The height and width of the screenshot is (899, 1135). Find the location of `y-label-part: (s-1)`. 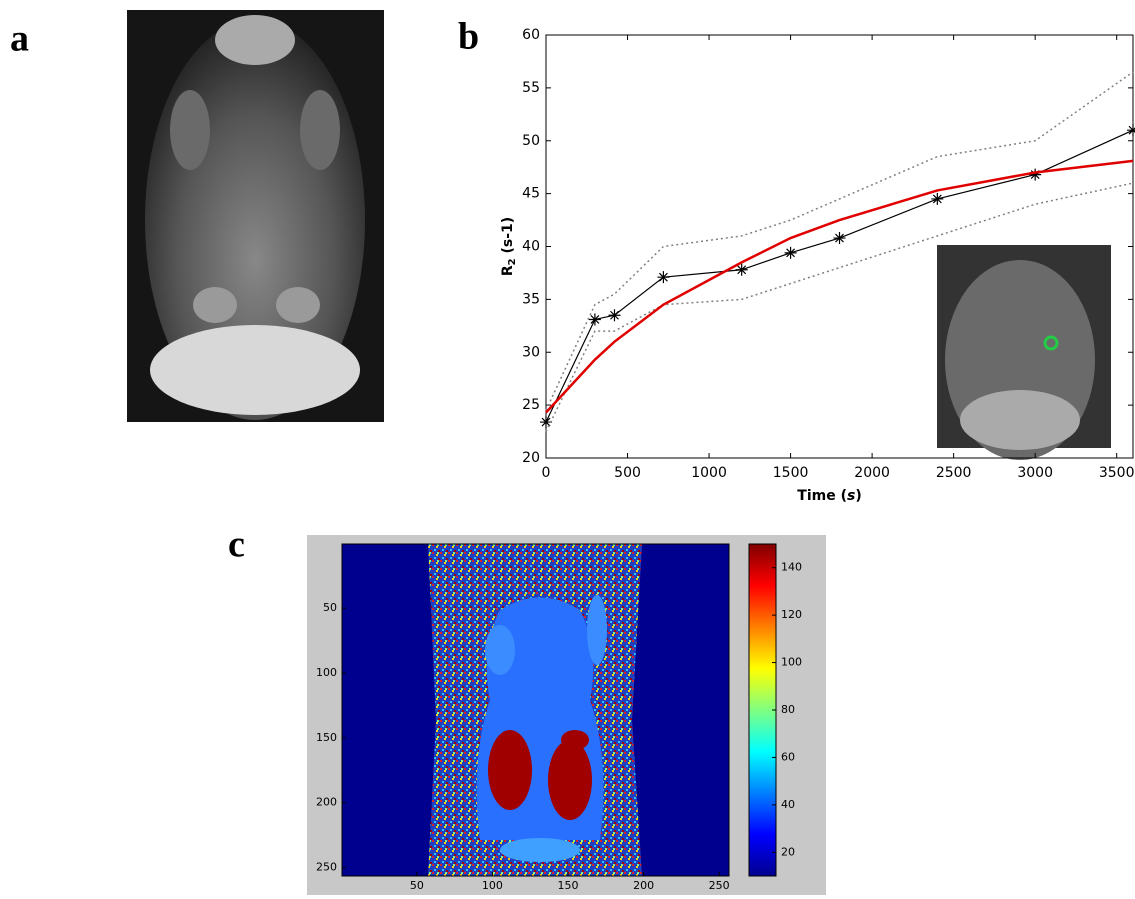

y-label-part: (s-1) is located at coordinates (508, 238).